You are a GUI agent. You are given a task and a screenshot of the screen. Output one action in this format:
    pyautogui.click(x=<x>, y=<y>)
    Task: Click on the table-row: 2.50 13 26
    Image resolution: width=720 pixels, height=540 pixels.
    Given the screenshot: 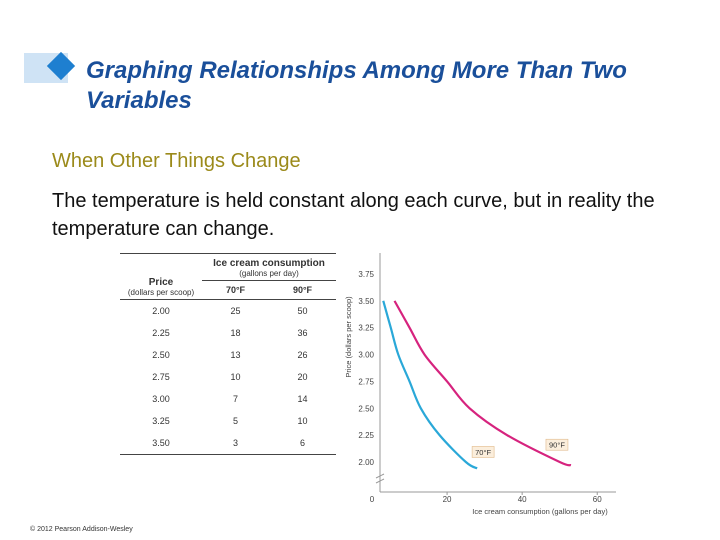 What is the action you would take?
    pyautogui.click(x=228, y=355)
    